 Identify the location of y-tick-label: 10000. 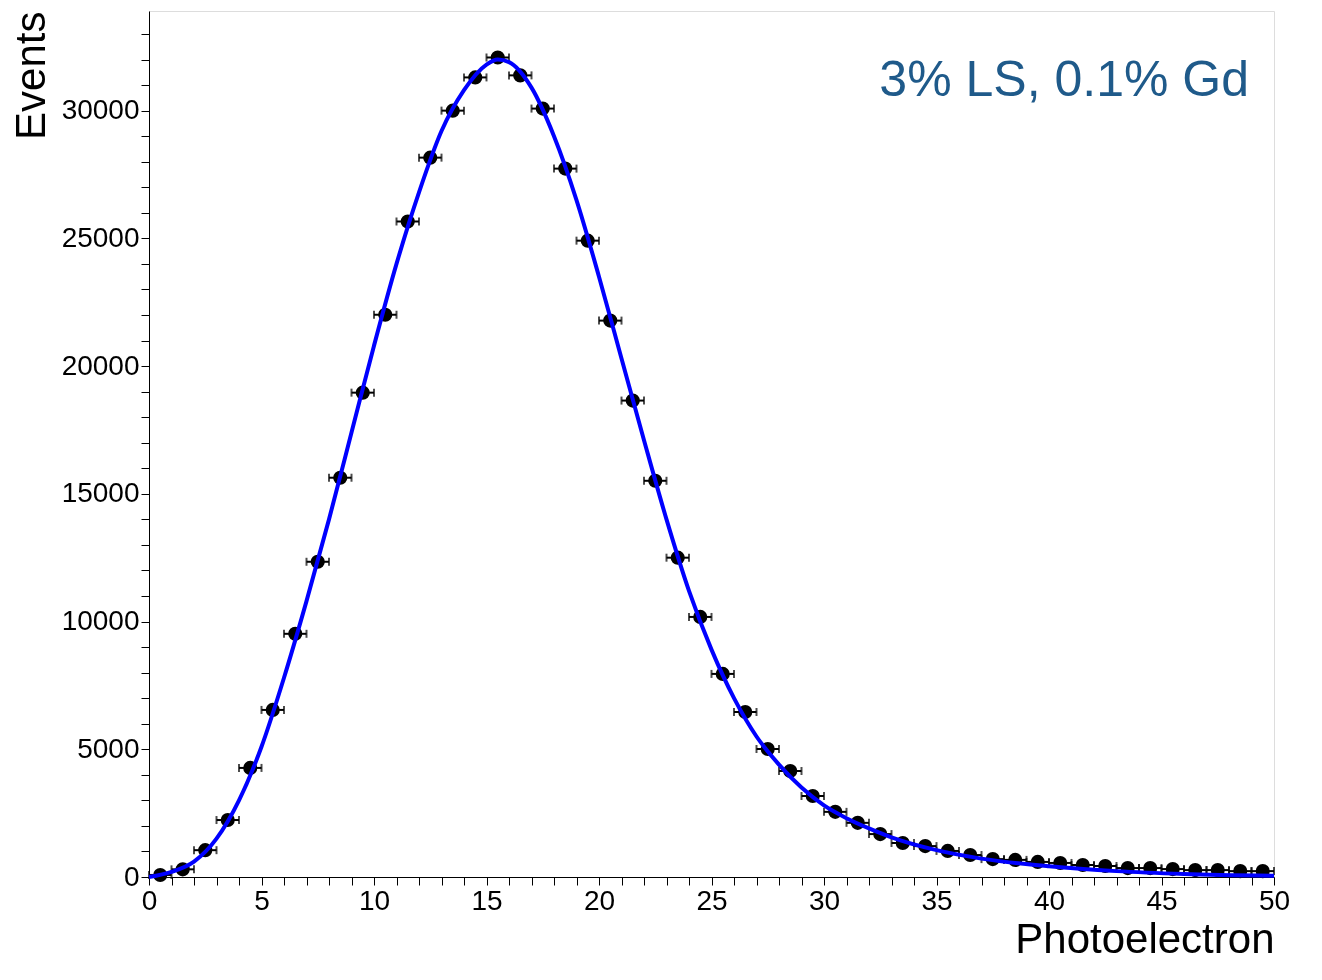
(100, 621).